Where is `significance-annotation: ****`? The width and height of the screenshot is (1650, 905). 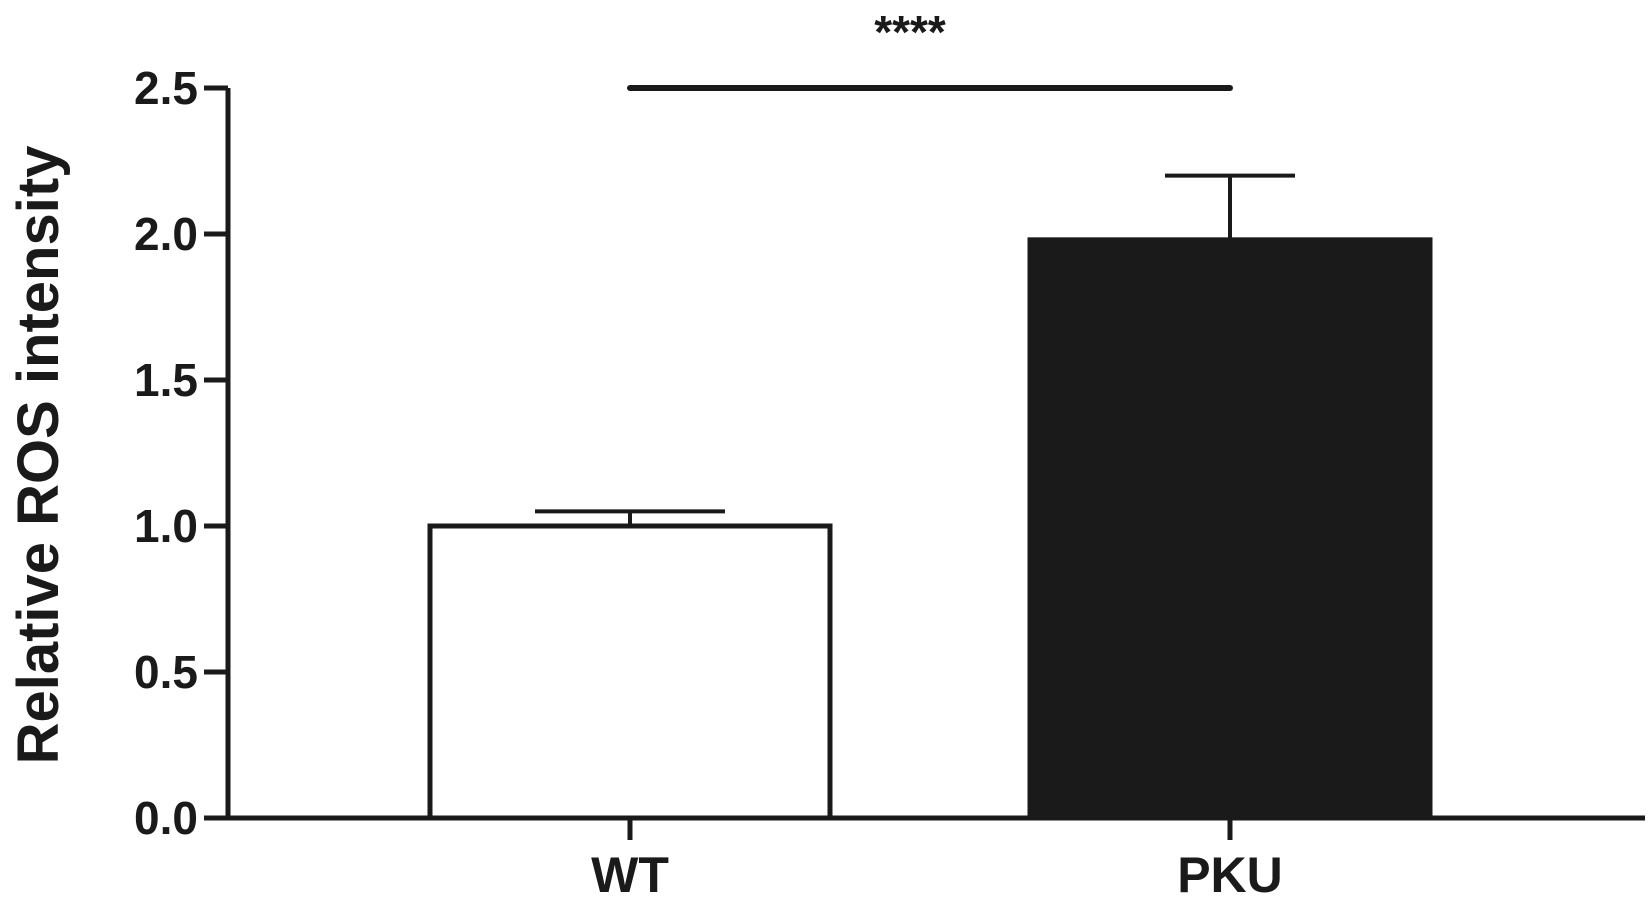 significance-annotation: **** is located at coordinates (930, 48).